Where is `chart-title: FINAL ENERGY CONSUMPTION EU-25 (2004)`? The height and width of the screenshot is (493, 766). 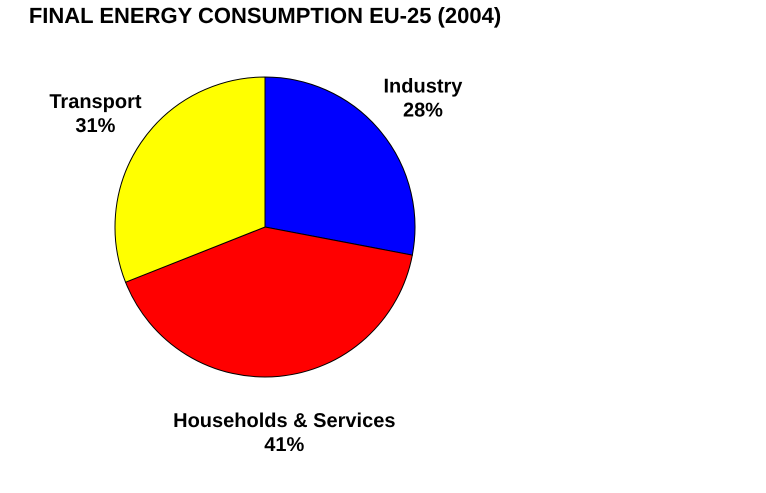 chart-title: FINAL ENERGY CONSUMPTION EU-25 (2004) is located at coordinates (265, 15).